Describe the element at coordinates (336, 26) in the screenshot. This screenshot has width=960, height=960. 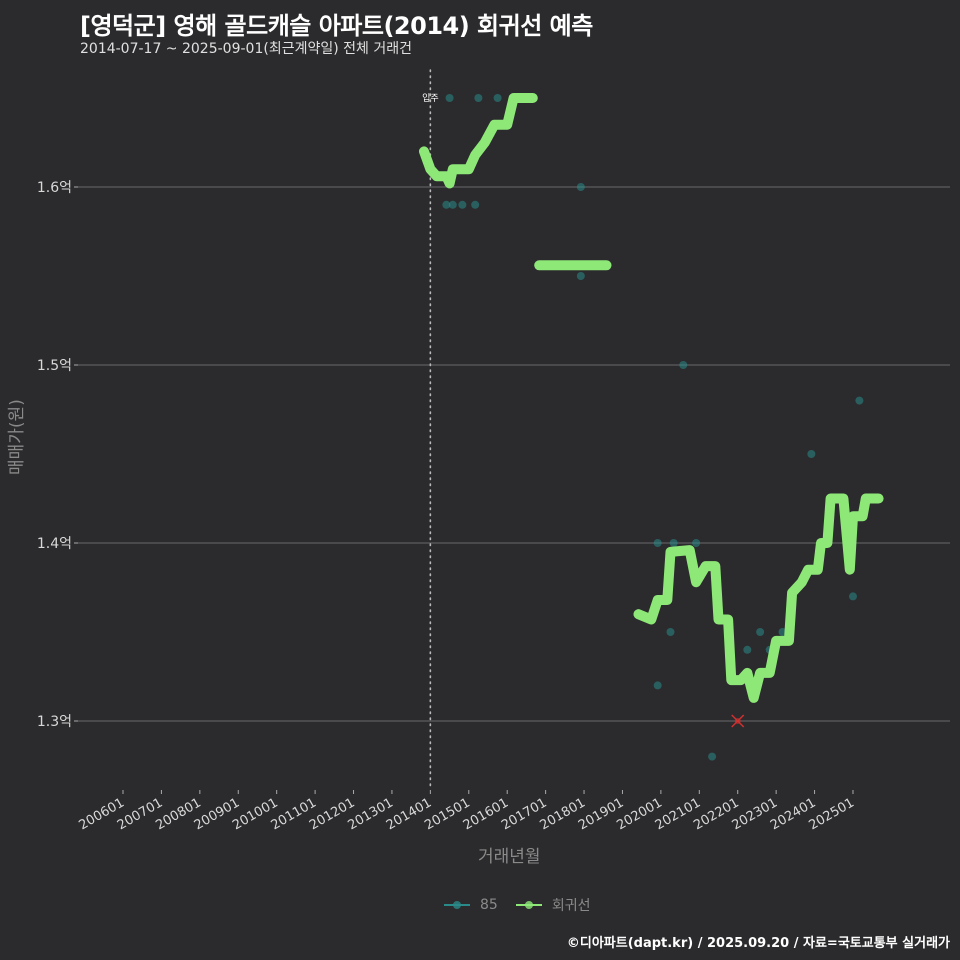
I see `chart-title: [영덕군] 영해 골드캐슬 아파트(2014) 회귀선 예측` at that location.